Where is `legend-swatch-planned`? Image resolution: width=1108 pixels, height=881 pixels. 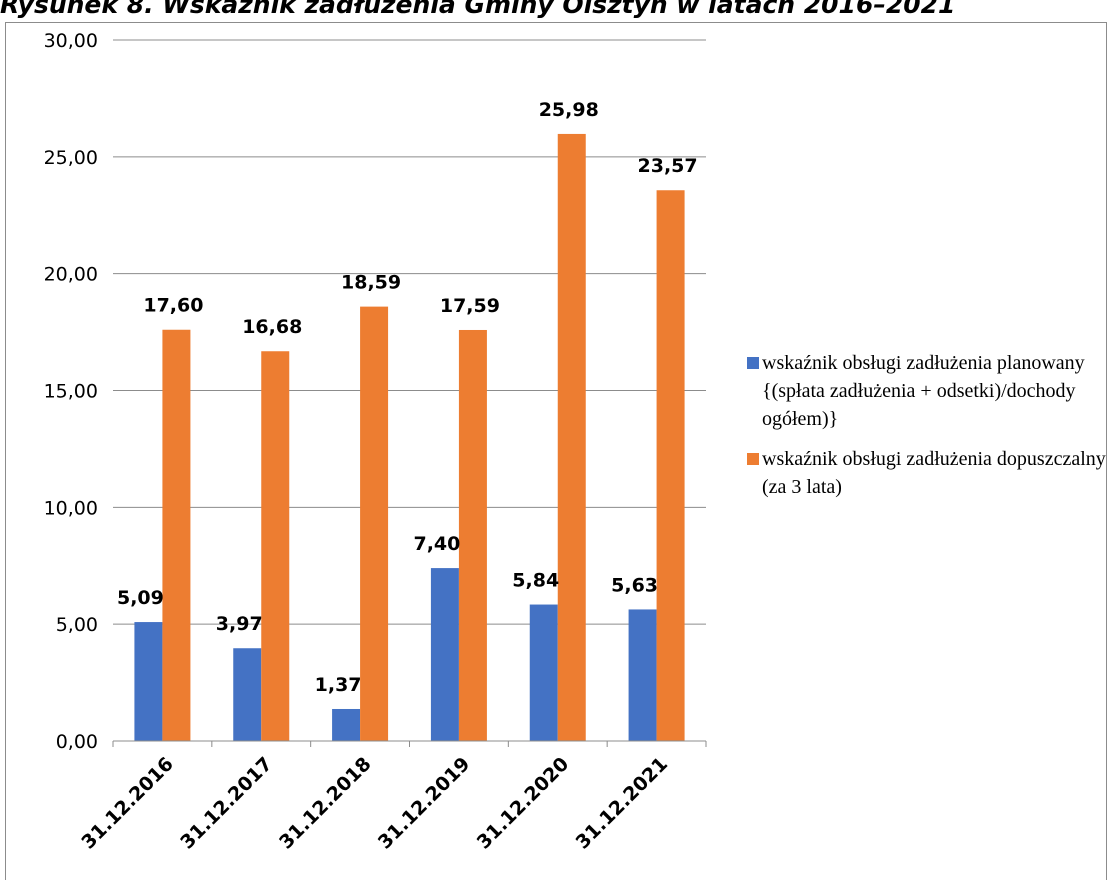 legend-swatch-planned is located at coordinates (753, 363).